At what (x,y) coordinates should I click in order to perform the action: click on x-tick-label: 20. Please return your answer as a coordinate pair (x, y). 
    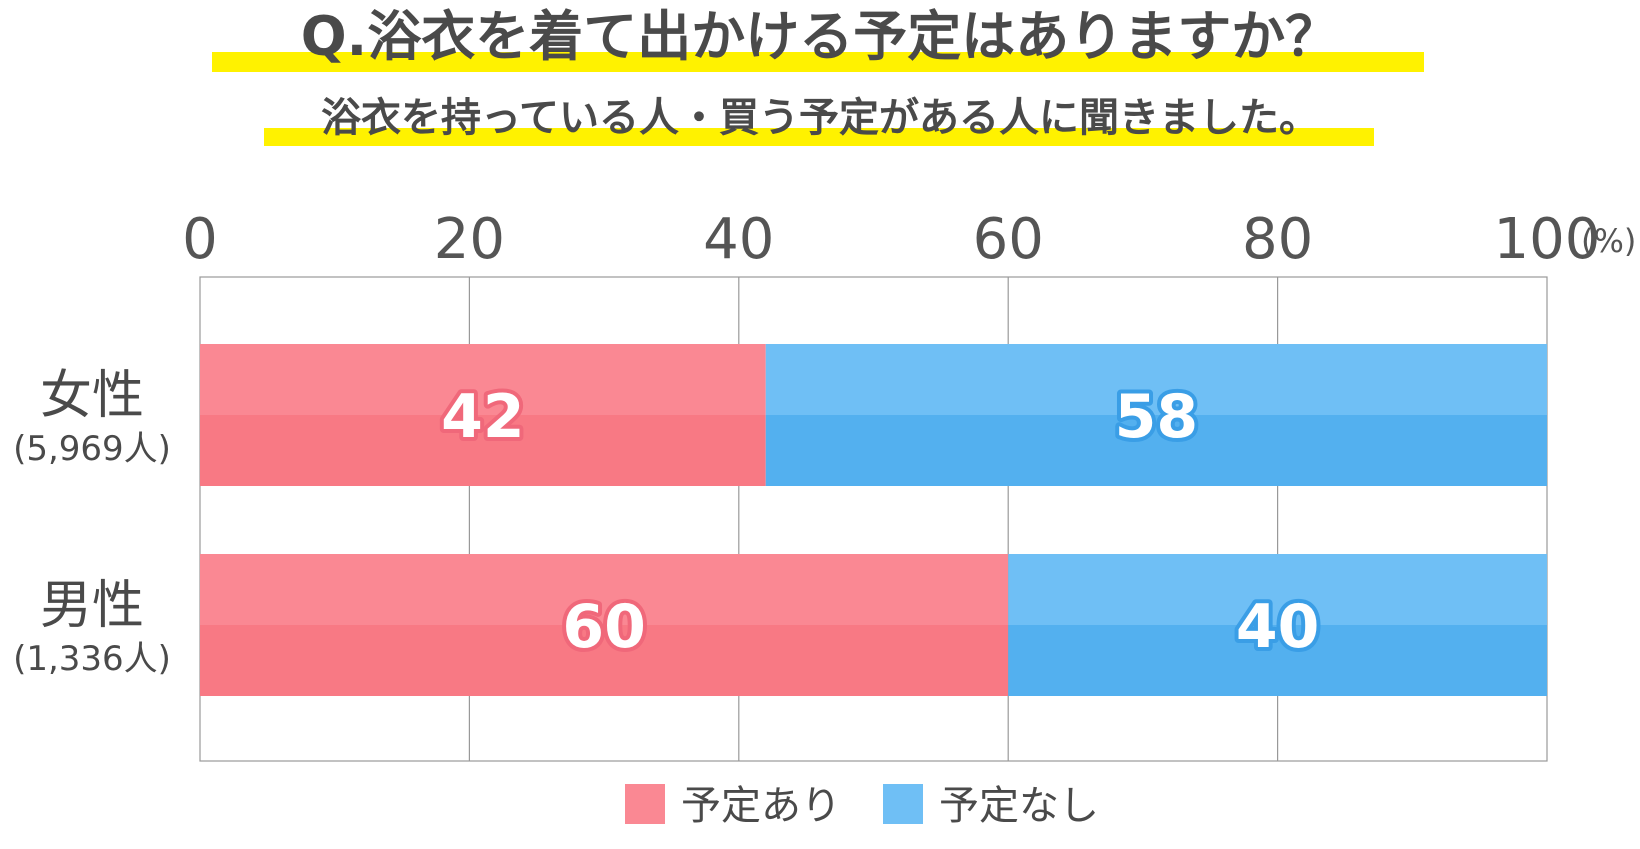
    Looking at the image, I should click on (469, 239).